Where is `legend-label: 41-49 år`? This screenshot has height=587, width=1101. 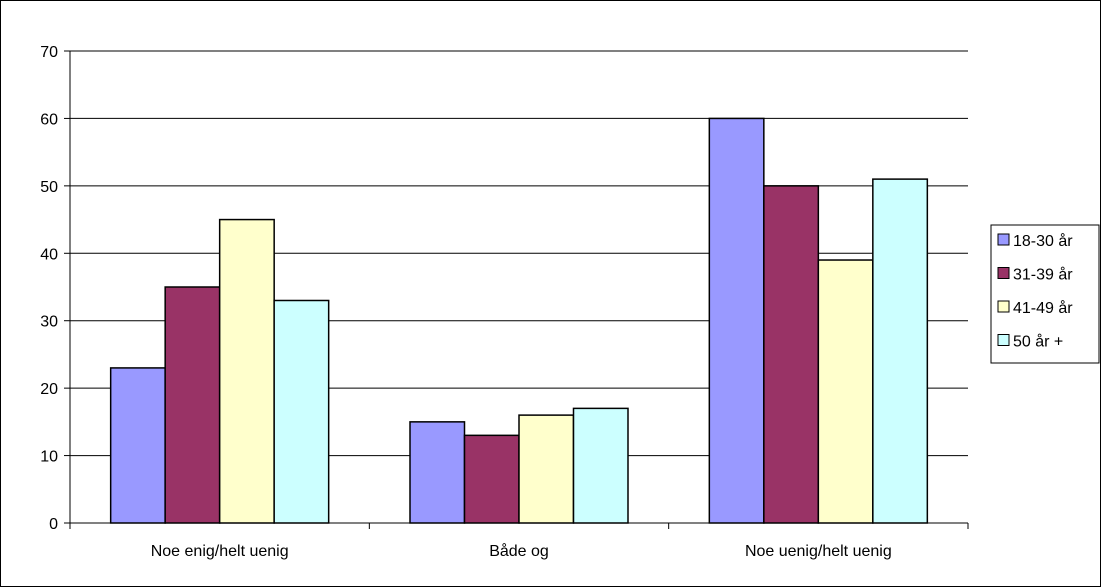
legend-label: 41-49 år is located at coordinates (1043, 308).